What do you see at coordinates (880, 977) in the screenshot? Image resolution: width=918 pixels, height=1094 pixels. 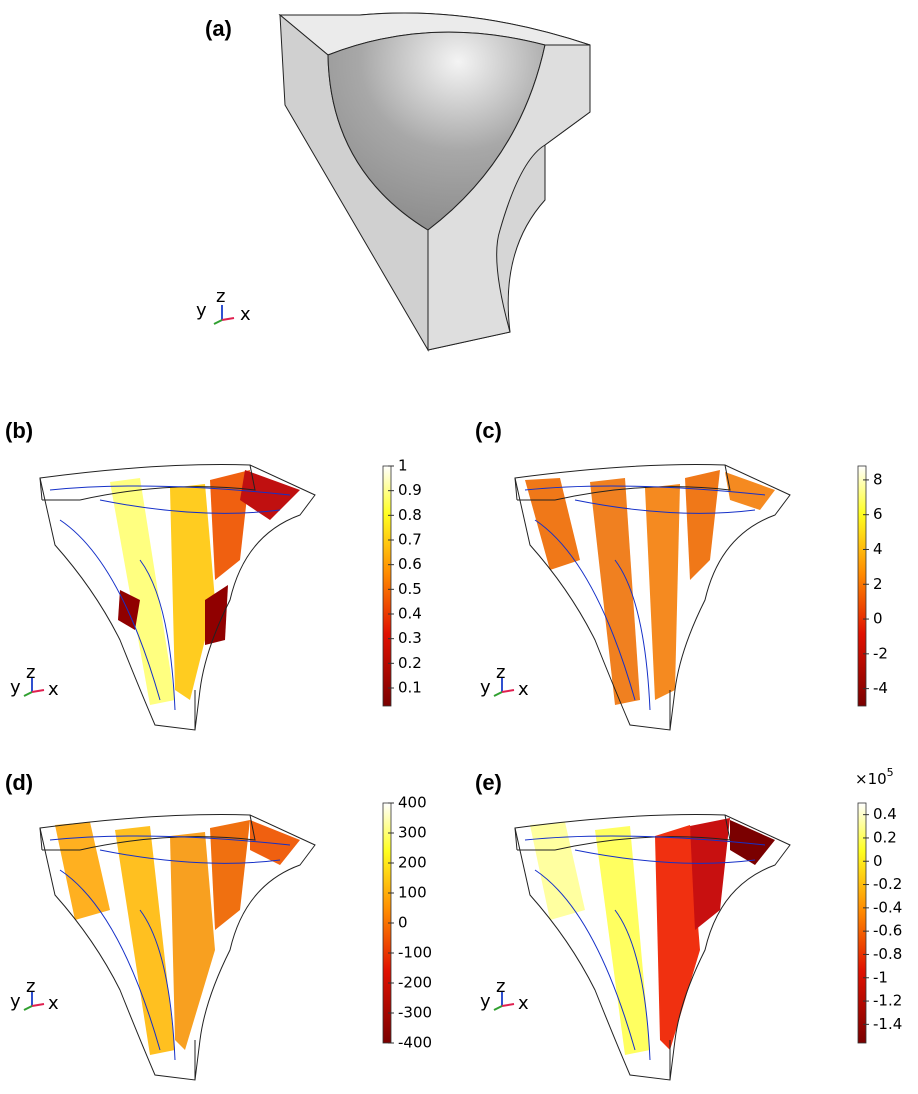 I see `colorbar-tick-label: -1` at bounding box center [880, 977].